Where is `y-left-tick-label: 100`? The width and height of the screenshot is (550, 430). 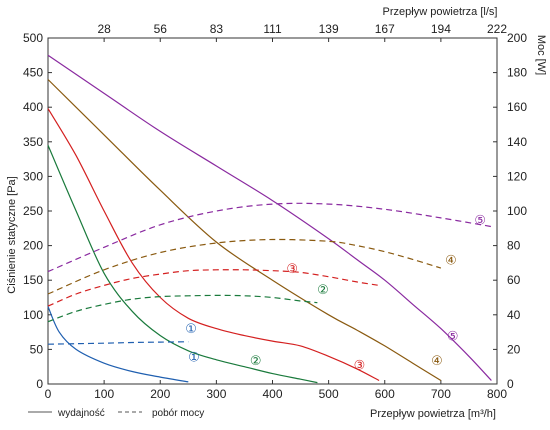
y-left-tick-label: 100 is located at coordinates (33, 315).